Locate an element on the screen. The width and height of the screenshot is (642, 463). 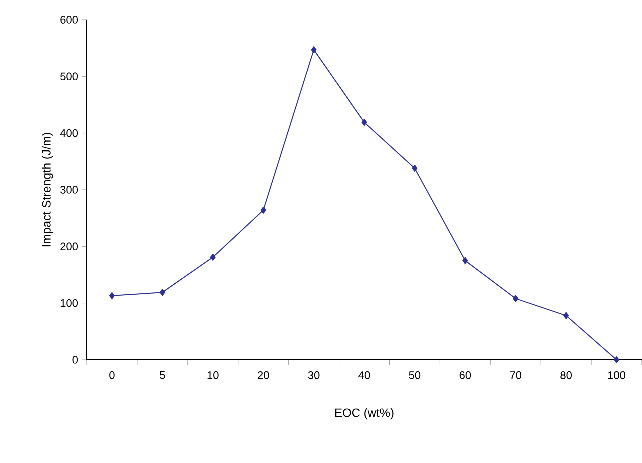
y-tick-label: 100 is located at coordinates (69, 303).